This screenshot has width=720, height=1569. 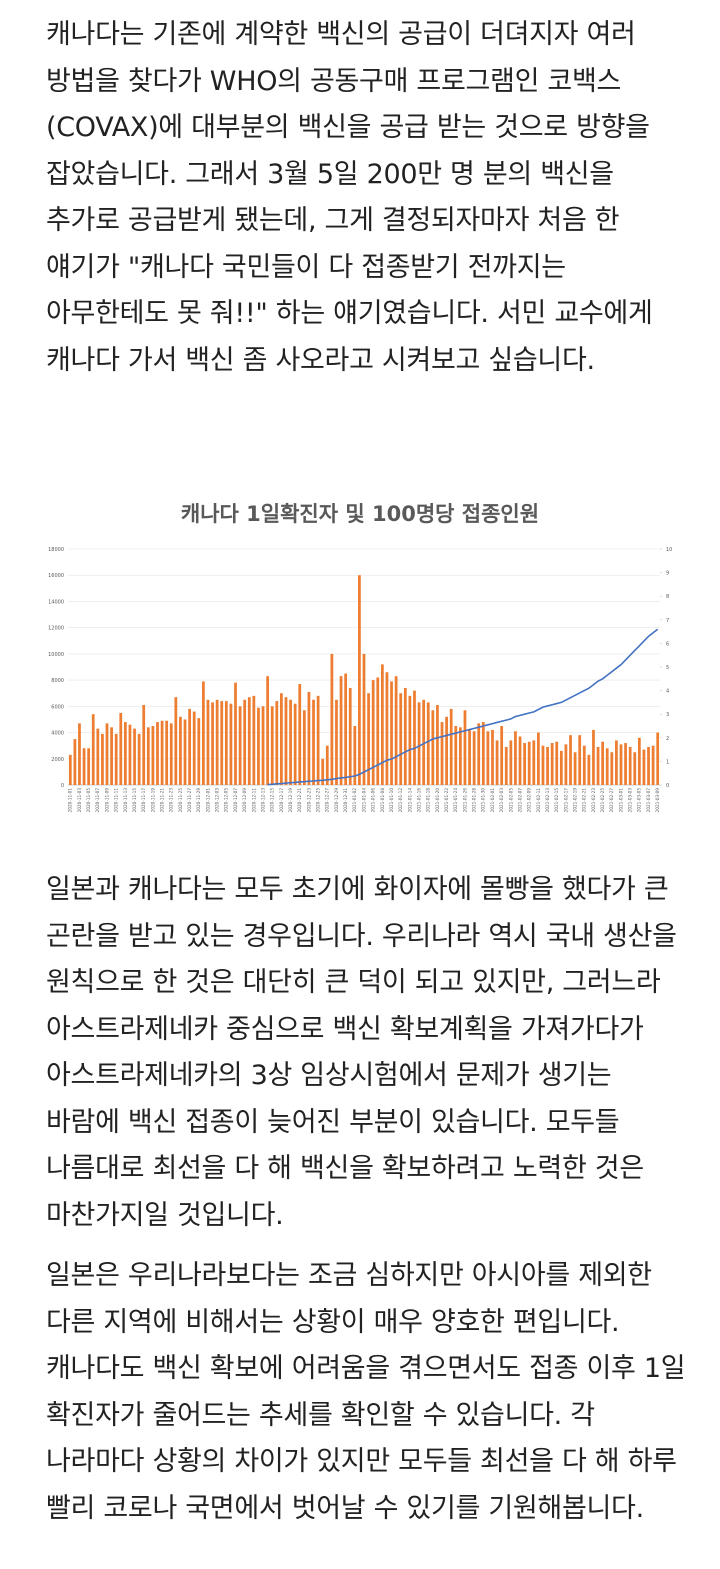 What do you see at coordinates (667, 692) in the screenshot?
I see `y2-tick-label: 4` at bounding box center [667, 692].